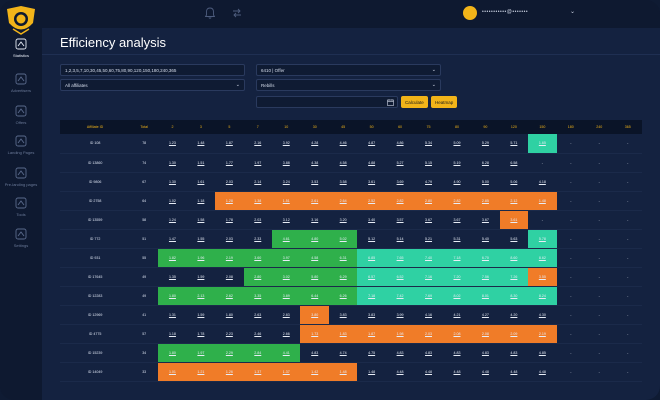  I want to click on value-cell: 2.08, so click(485, 334).